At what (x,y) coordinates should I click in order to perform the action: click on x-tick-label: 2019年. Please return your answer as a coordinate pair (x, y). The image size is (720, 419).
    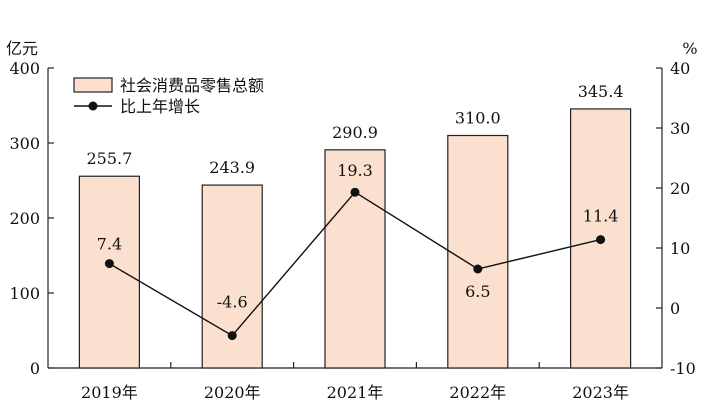
    Looking at the image, I should click on (109, 392).